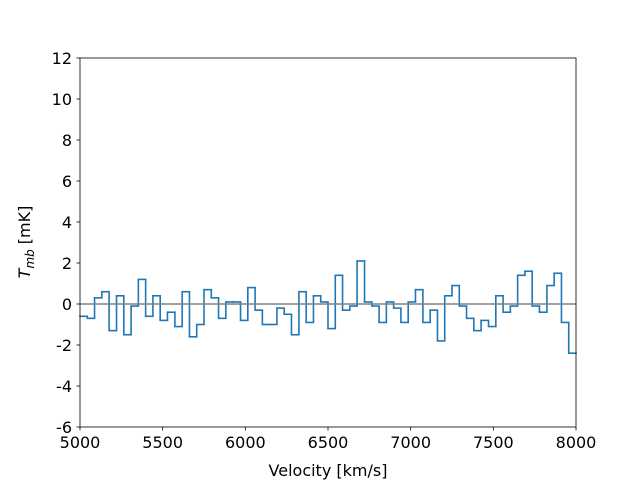 Image resolution: width=640 pixels, height=480 pixels. Describe the element at coordinates (62, 99) in the screenshot. I see `y-tick-label: 10` at that location.